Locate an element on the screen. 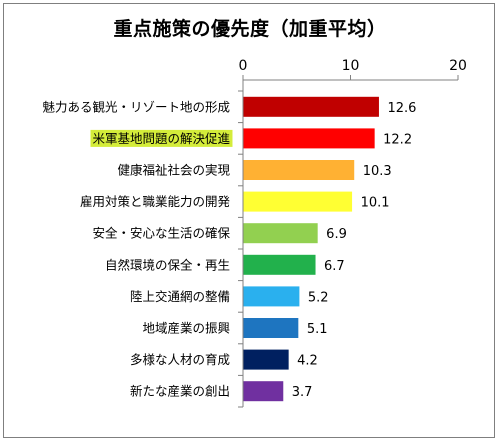 Image resolution: width=500 pixels, height=443 pixels. value-label: 5.2 is located at coordinates (318, 297).